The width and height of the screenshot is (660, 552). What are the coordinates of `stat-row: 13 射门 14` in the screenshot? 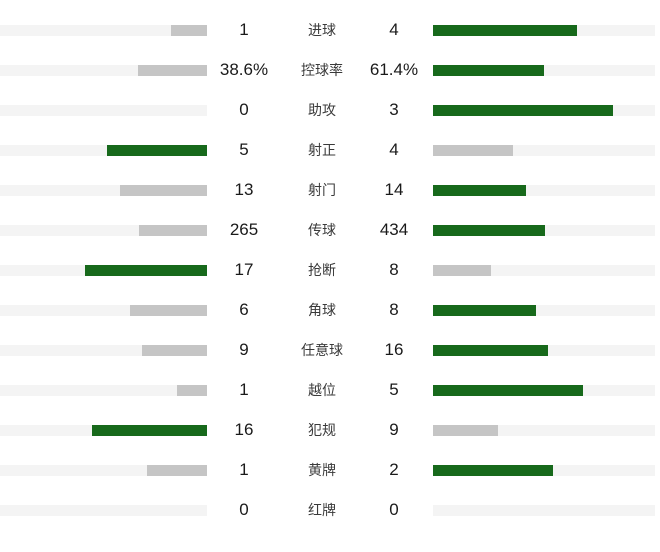 It's located at (330, 190).